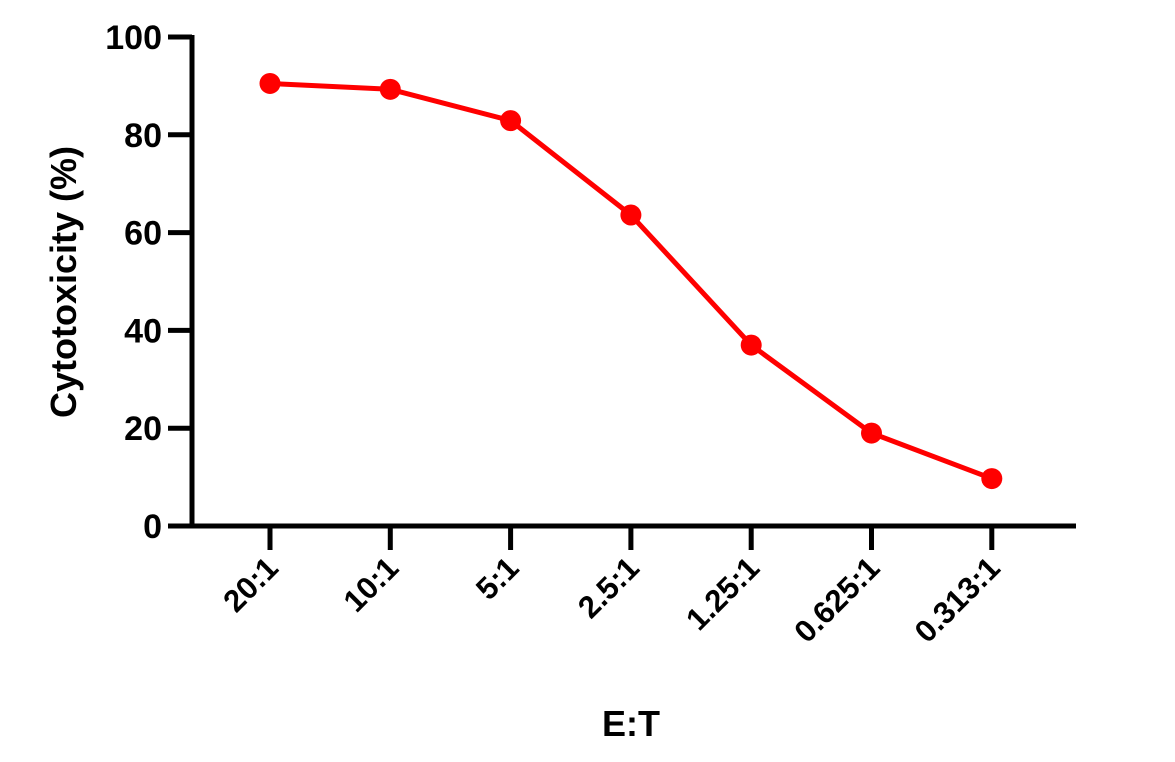 The image size is (1175, 762). Describe the element at coordinates (152, 527) in the screenshot. I see `y-tick-label: 0` at that location.